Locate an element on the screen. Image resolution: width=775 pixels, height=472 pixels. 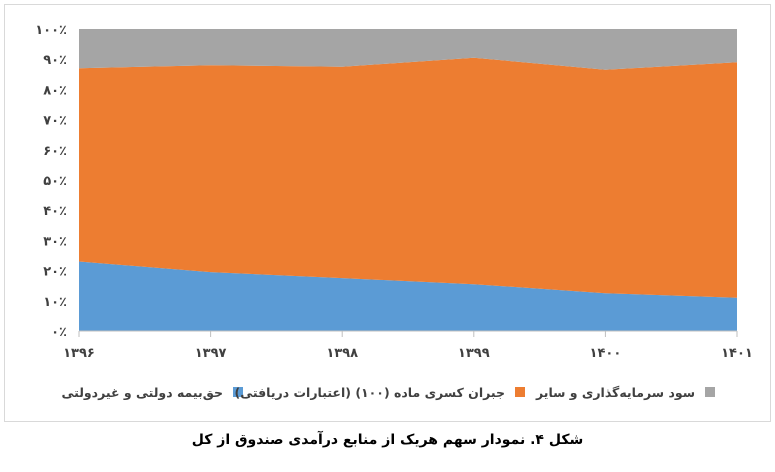
x-tick-label: ۱۳۹۷ is located at coordinates (211, 353).